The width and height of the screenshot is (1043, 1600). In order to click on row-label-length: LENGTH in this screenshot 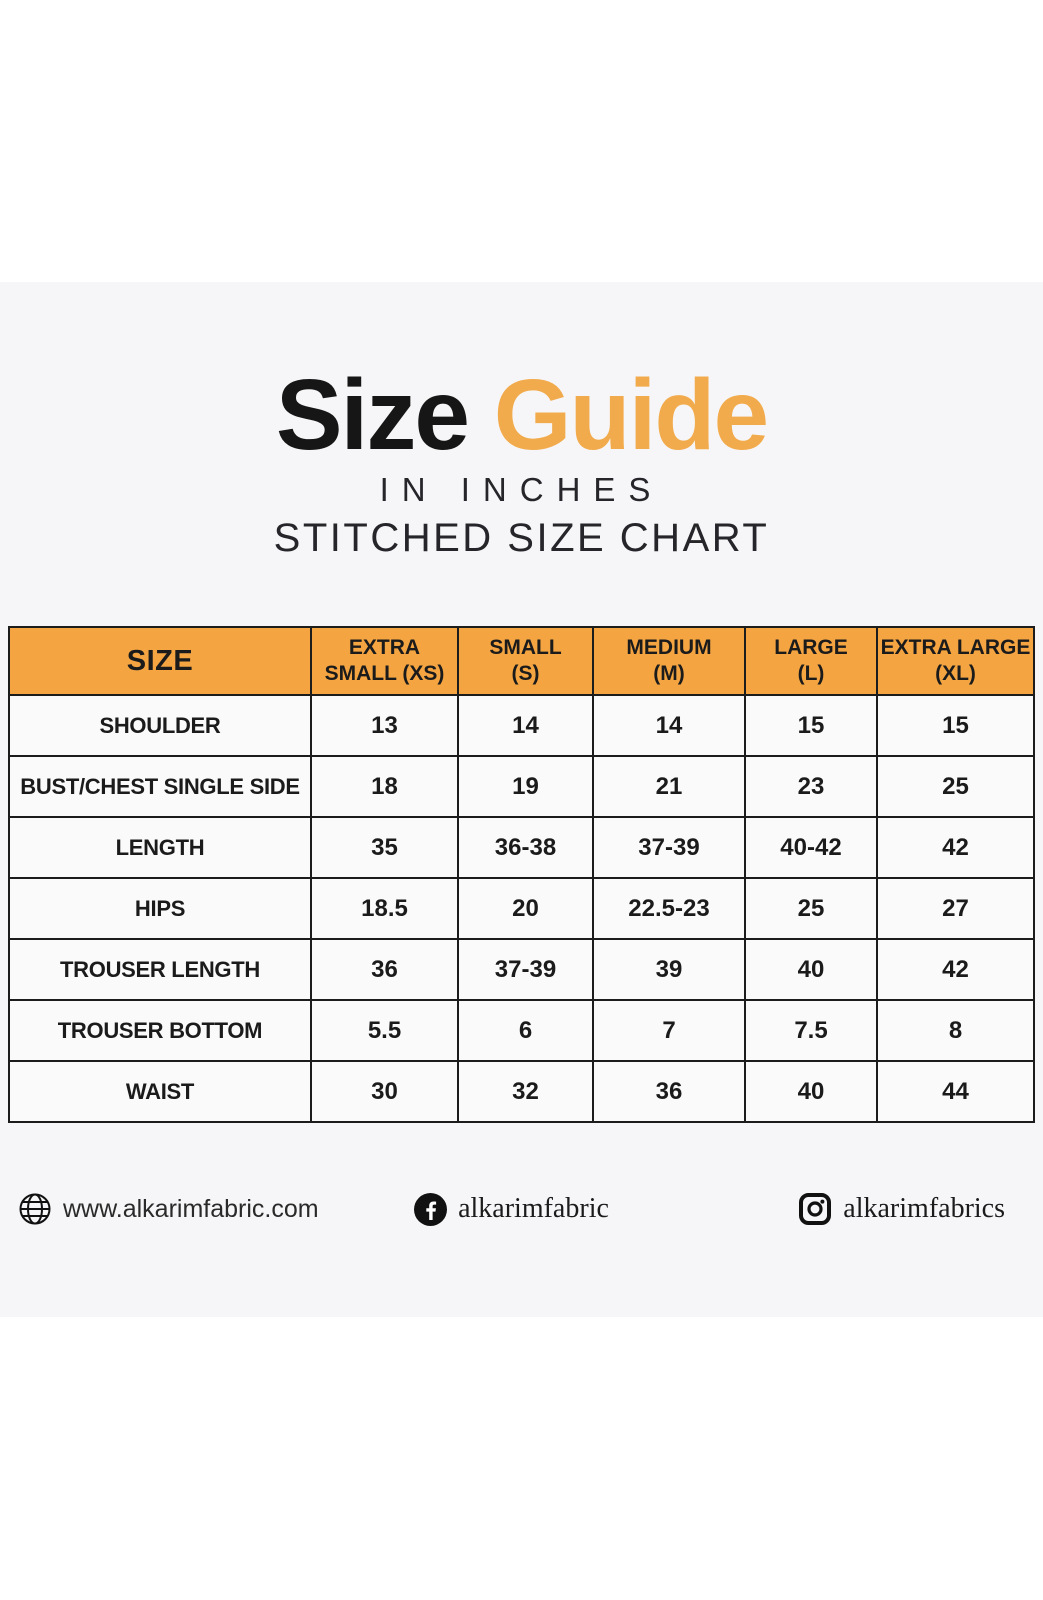, I will do `click(160, 847)`.